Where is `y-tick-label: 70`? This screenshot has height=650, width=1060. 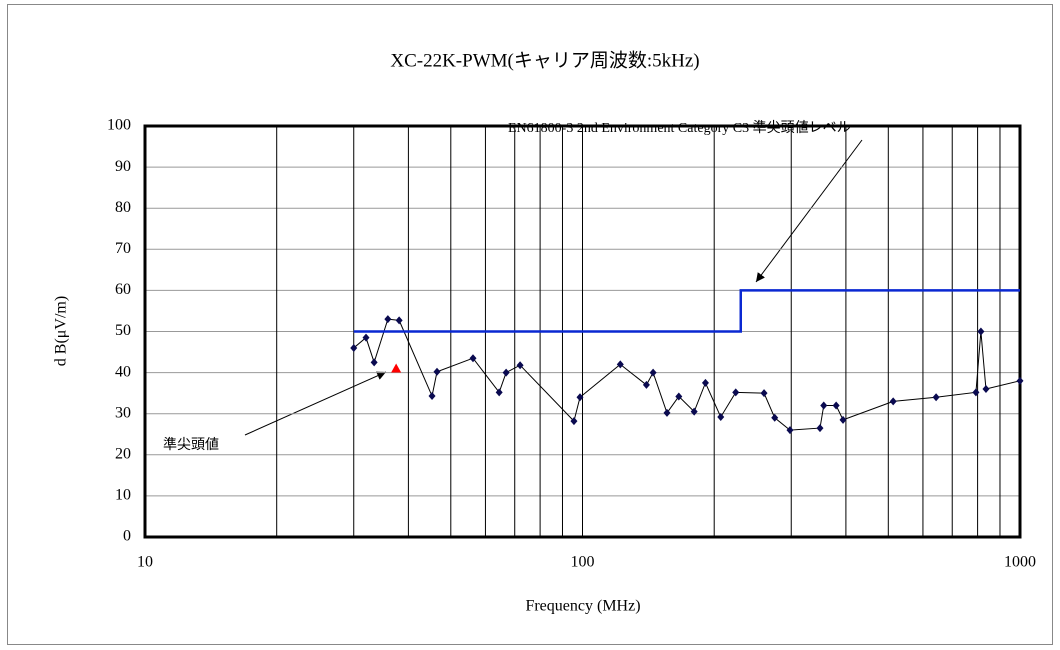 y-tick-label: 70 is located at coordinates (123, 248).